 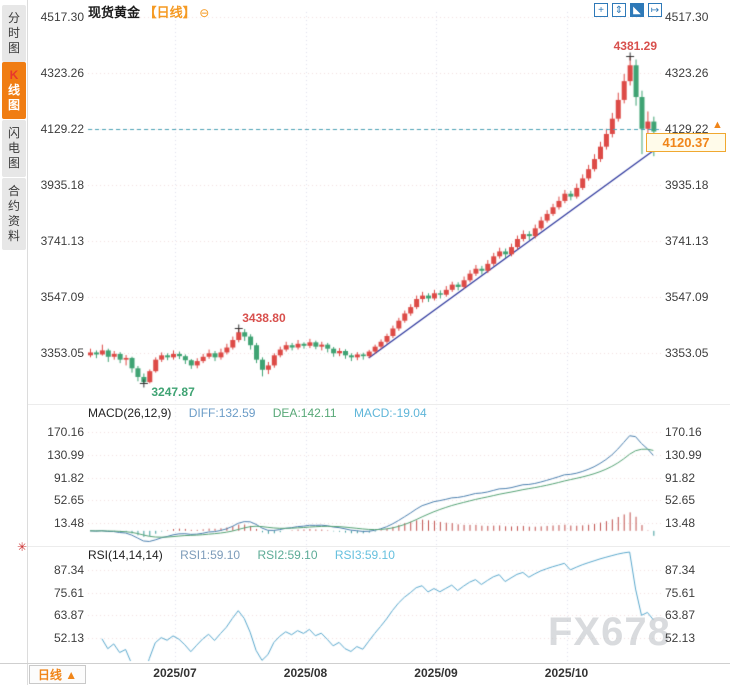 I want to click on rsi1-value: RSI1:59.10, so click(x=210, y=555).